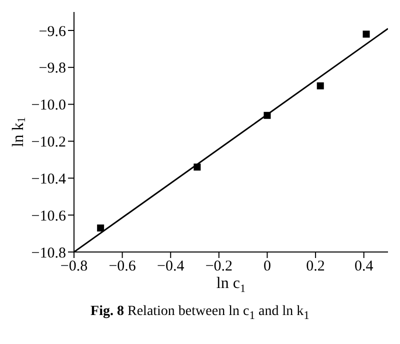  I want to click on y-tick-label: −10.0, so click(48, 106).